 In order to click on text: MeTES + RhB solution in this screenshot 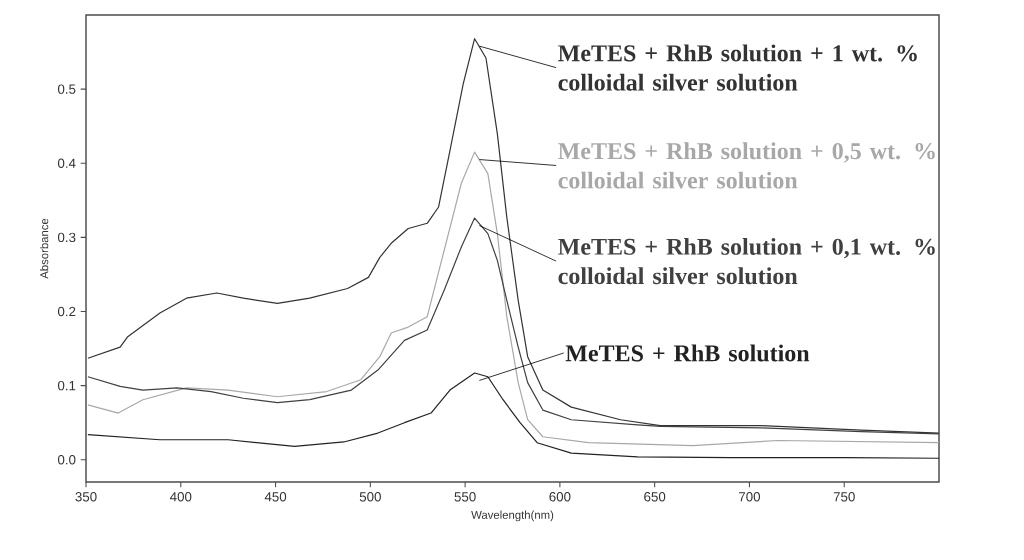, I will do `click(687, 353)`.